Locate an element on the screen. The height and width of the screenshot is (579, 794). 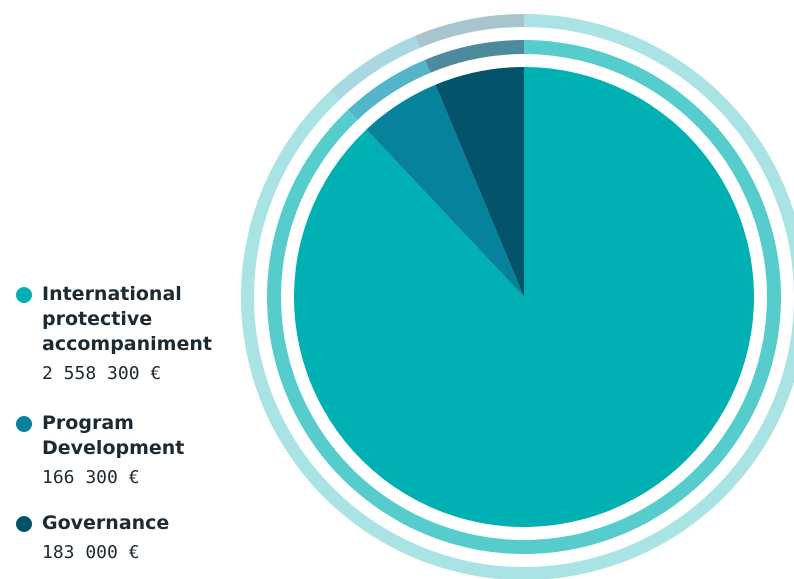
outer-ring-segment-program-development is located at coordinates (375, 68).